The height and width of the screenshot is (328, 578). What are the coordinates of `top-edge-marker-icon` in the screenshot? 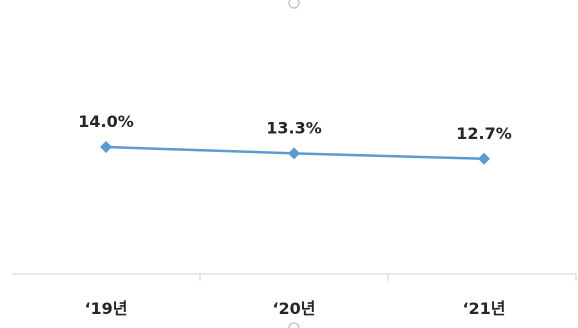 It's located at (294, 4).